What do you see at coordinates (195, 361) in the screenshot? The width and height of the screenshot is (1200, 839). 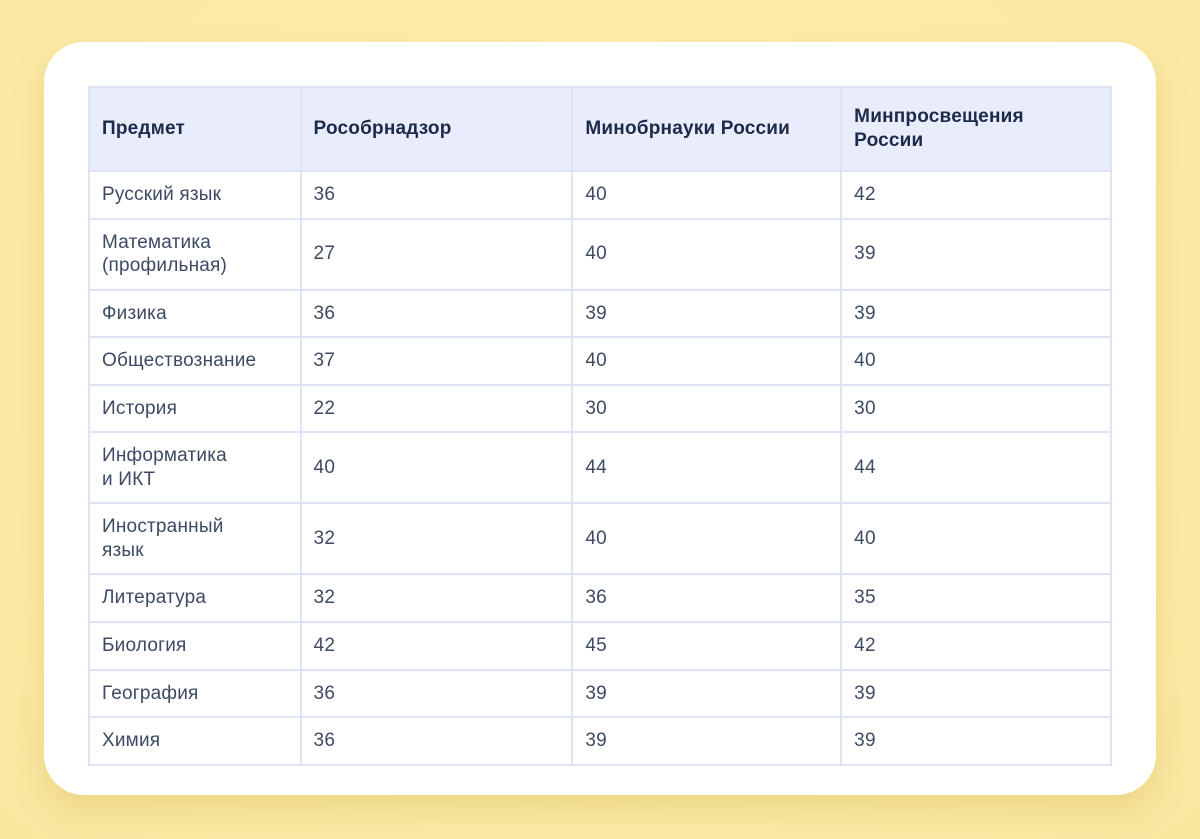 I see `subject-cell: Обществознание` at bounding box center [195, 361].